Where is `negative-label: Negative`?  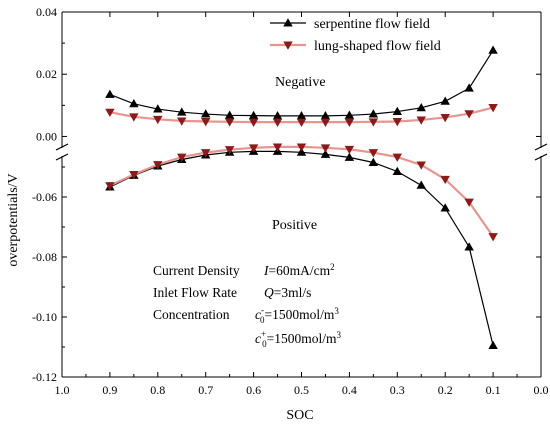 negative-label: Negative is located at coordinates (300, 82).